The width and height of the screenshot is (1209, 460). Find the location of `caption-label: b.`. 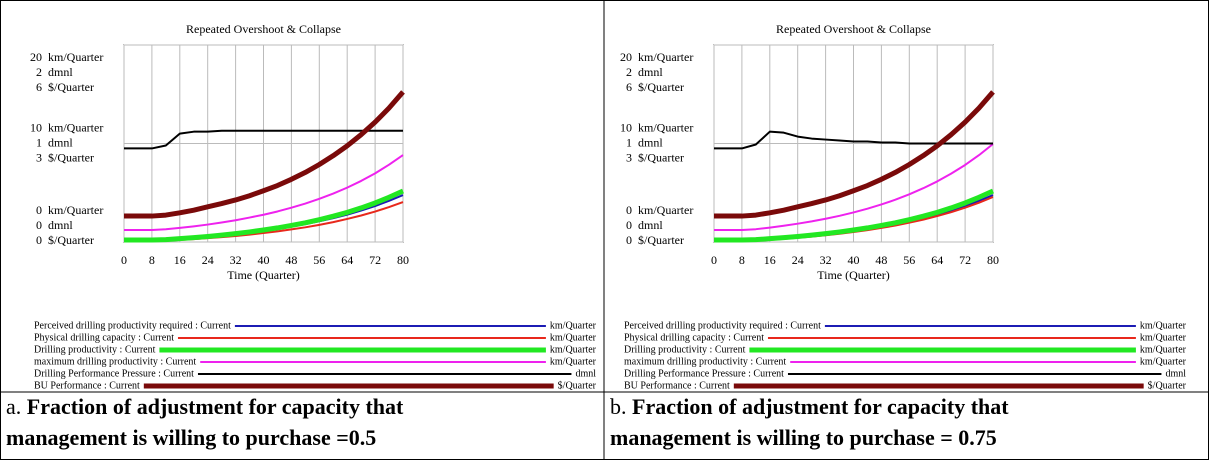

caption-label: b. is located at coordinates (618, 406).